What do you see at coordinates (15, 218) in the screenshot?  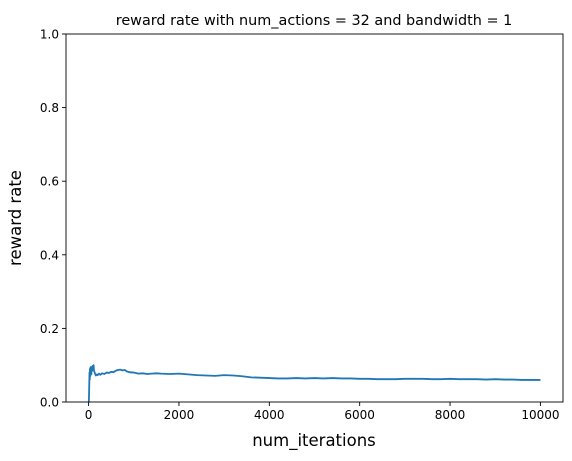 I see `y-axis-label: reward rate` at bounding box center [15, 218].